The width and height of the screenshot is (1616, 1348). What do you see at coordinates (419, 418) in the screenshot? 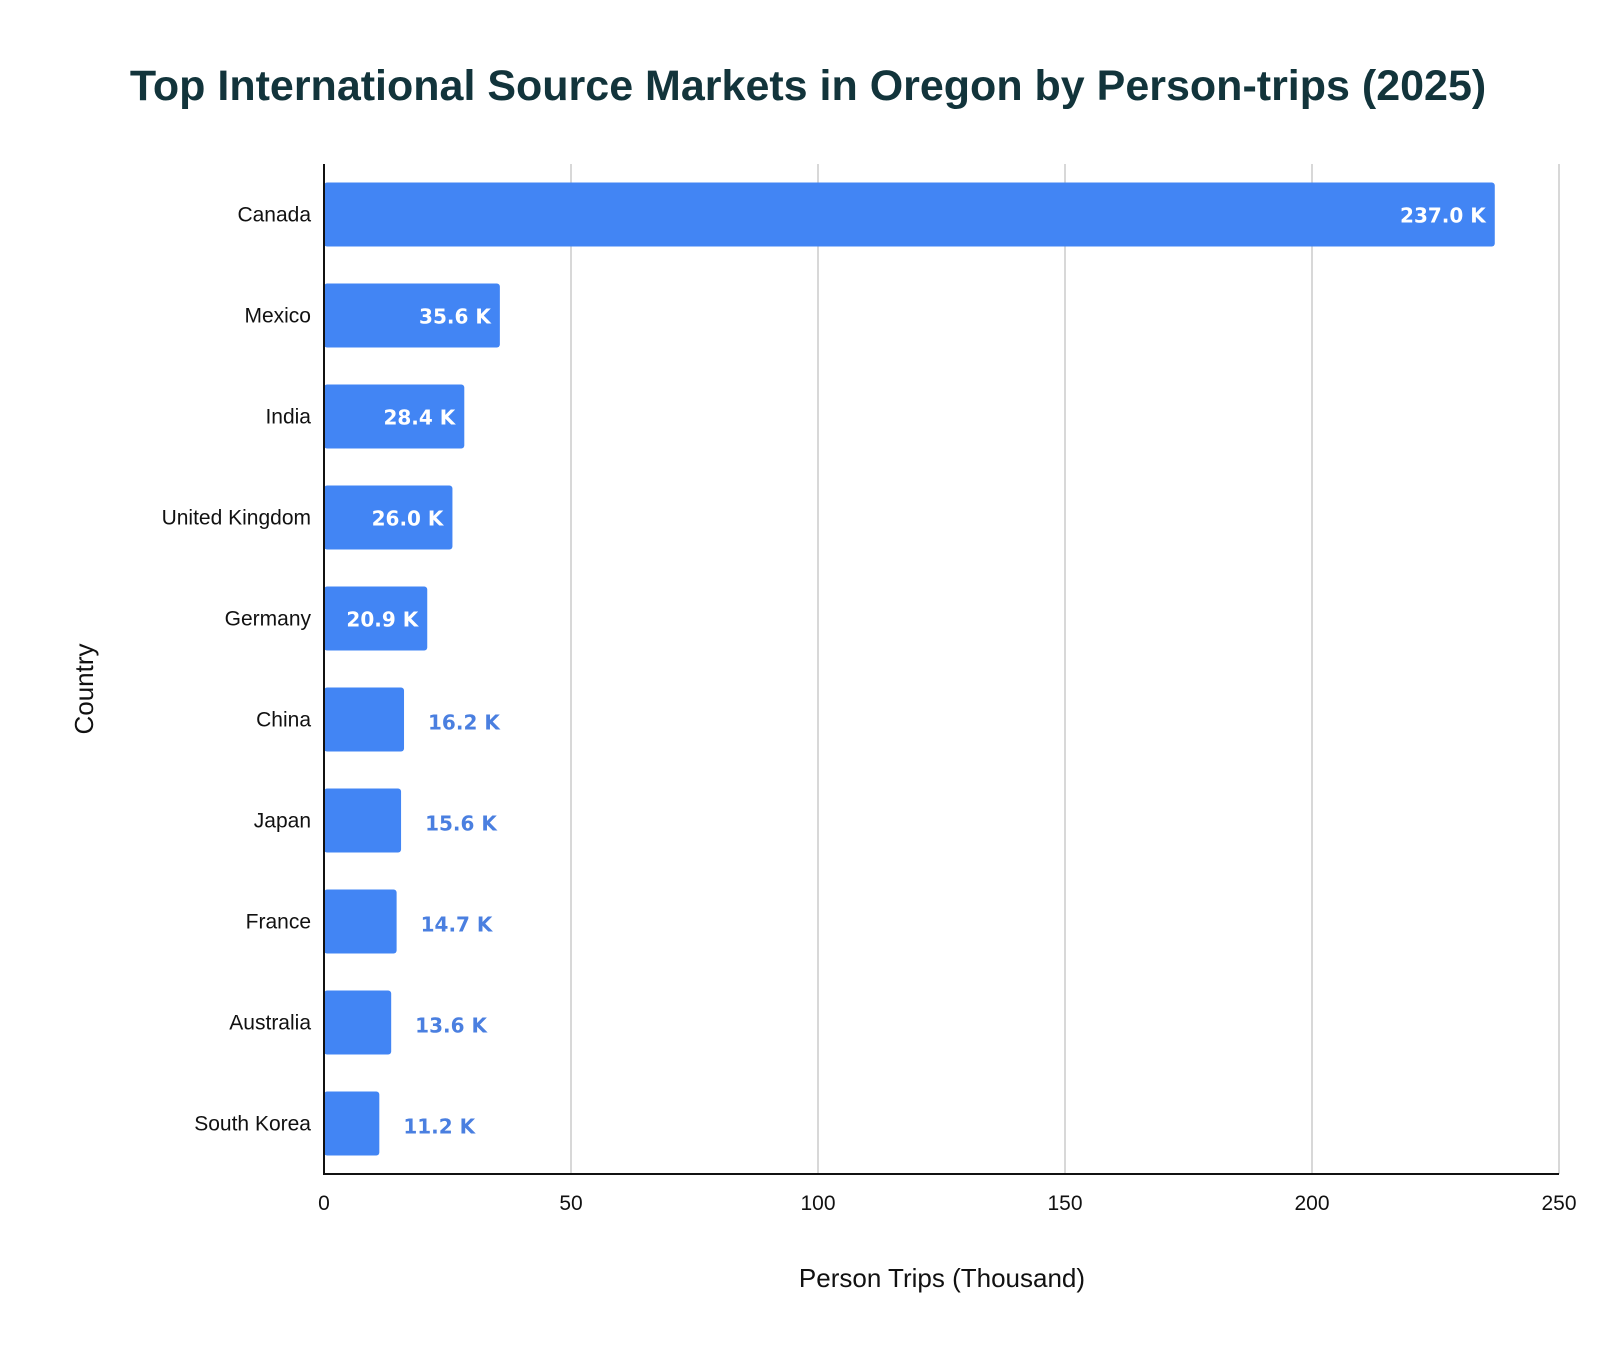
I see `data-label: 28.4 K` at bounding box center [419, 418].